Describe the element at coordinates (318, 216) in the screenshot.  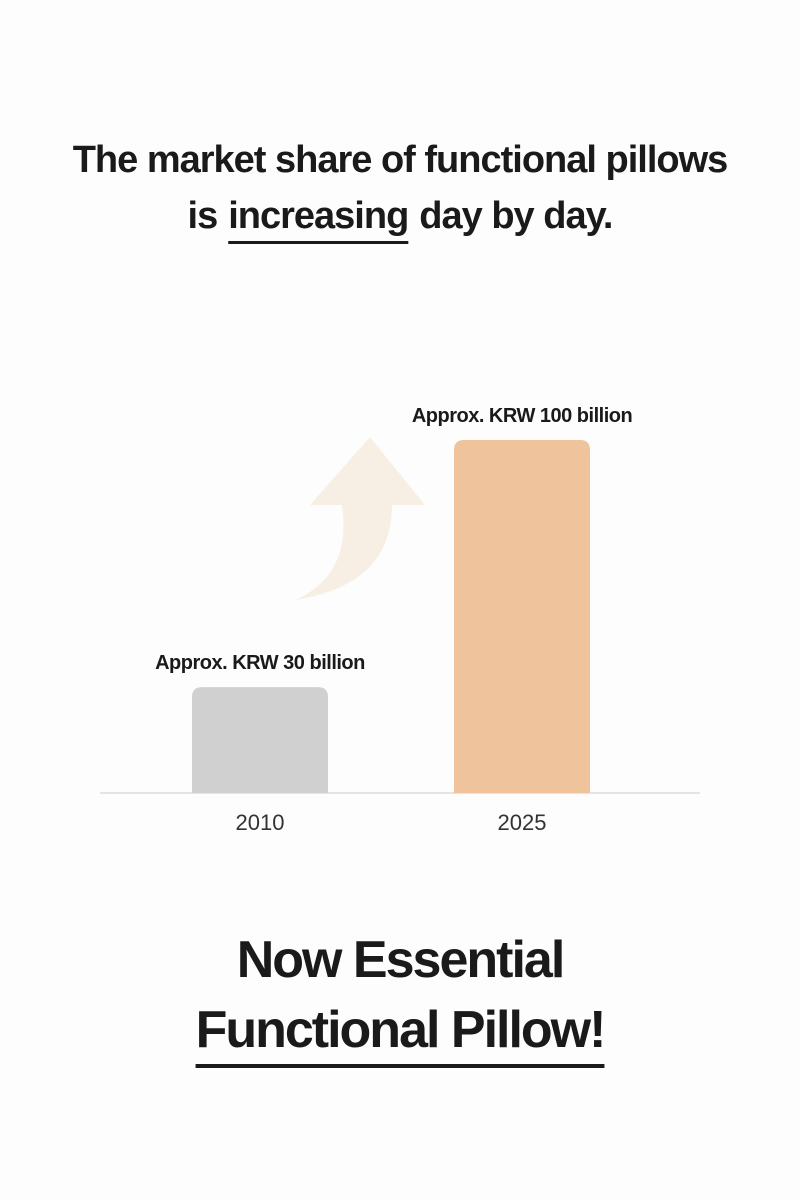
I see `title-line-part: increasing` at that location.